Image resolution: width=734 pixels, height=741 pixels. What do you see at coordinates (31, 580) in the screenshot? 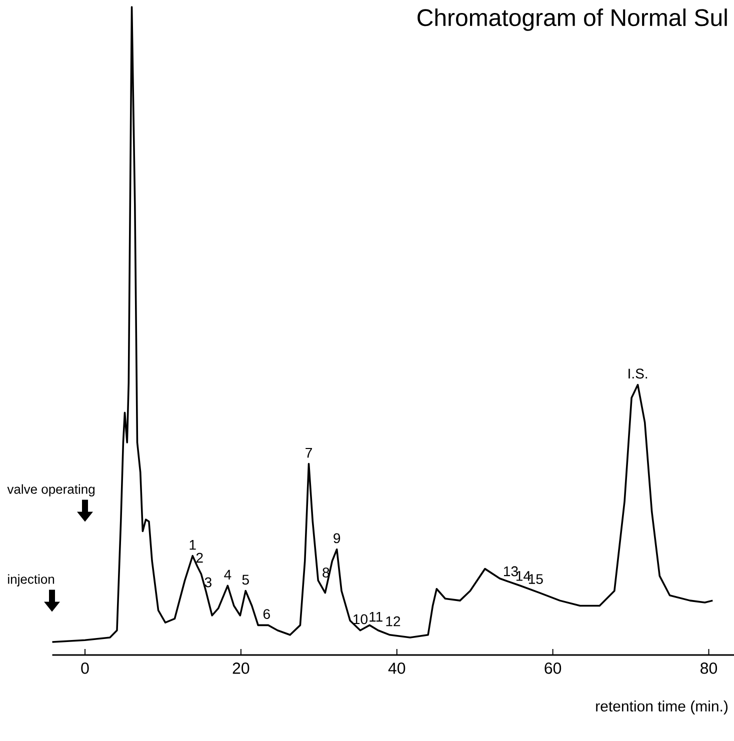
I see `annotation: injection` at bounding box center [31, 580].